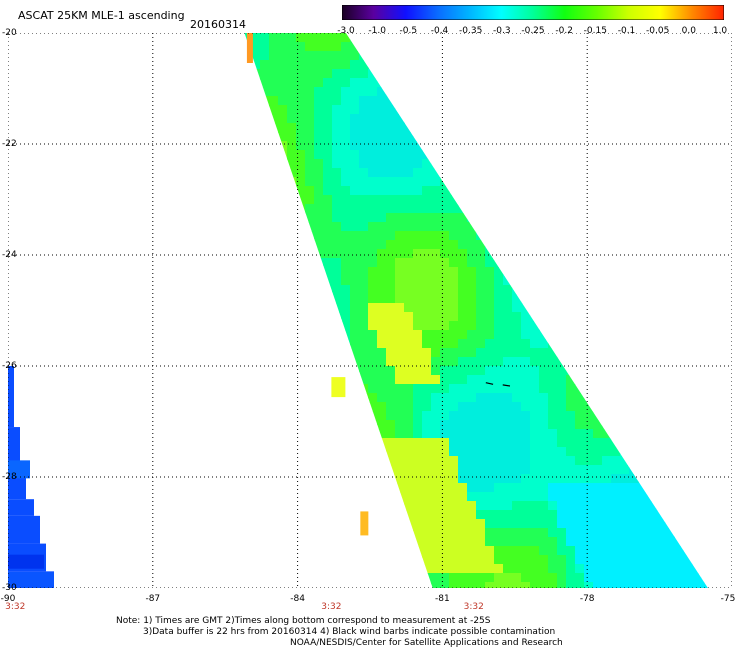 Image resolution: width=740 pixels, height=650 pixels. Describe the element at coordinates (471, 31) in the screenshot. I see `colorbar-tick-label: -0.35` at that location.